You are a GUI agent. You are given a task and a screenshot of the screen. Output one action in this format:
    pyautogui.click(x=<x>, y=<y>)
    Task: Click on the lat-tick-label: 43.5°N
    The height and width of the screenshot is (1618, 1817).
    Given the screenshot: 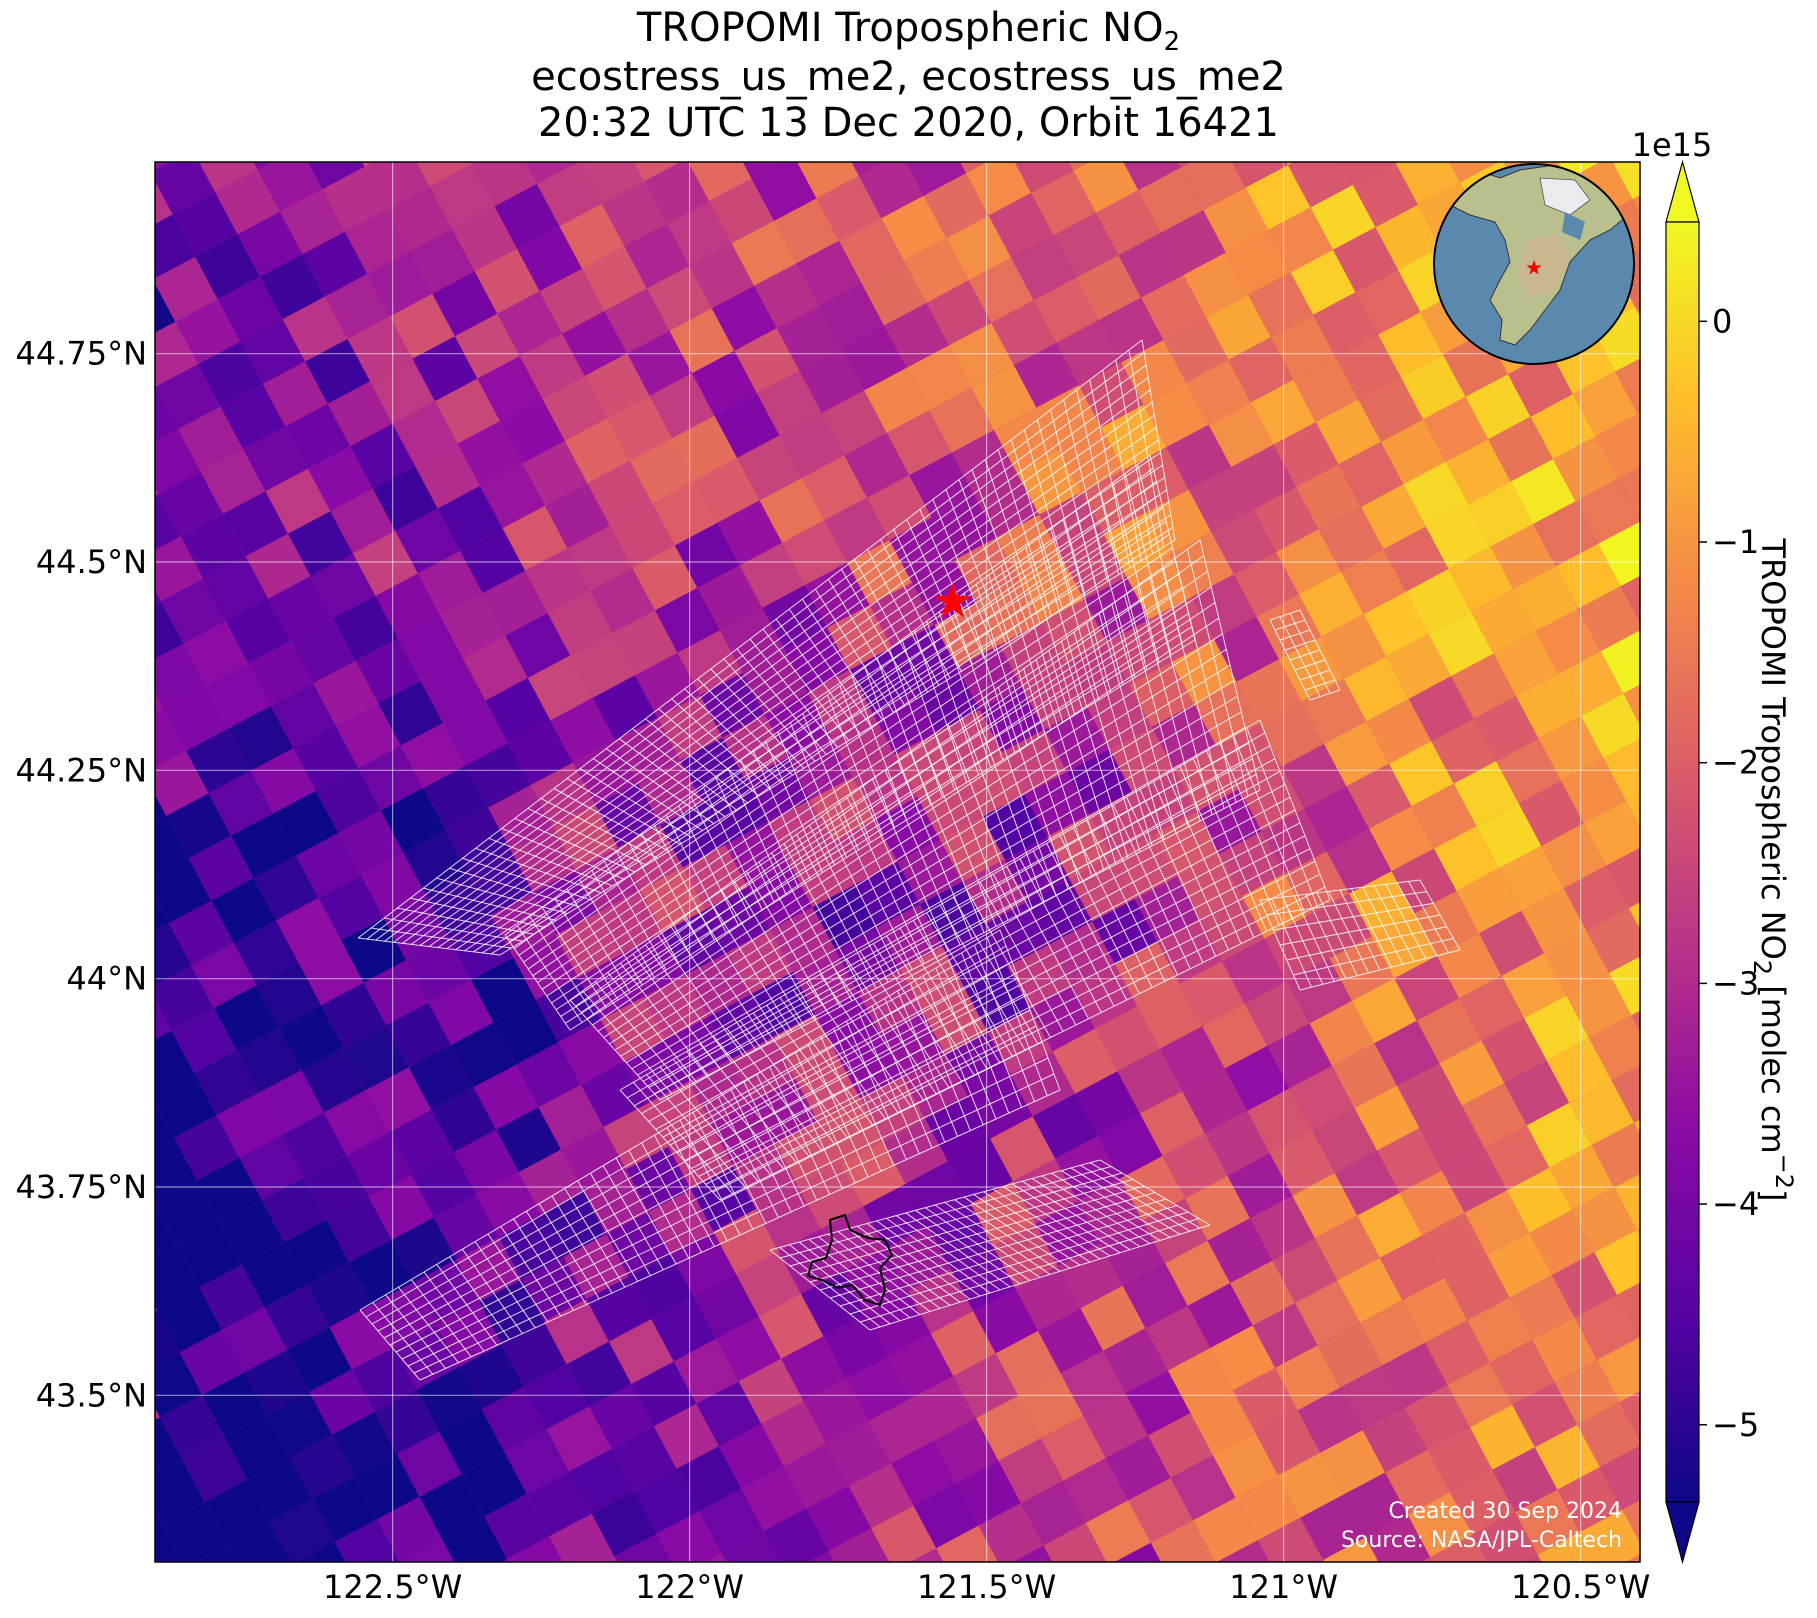 What is the action you would take?
    pyautogui.click(x=91, y=1395)
    